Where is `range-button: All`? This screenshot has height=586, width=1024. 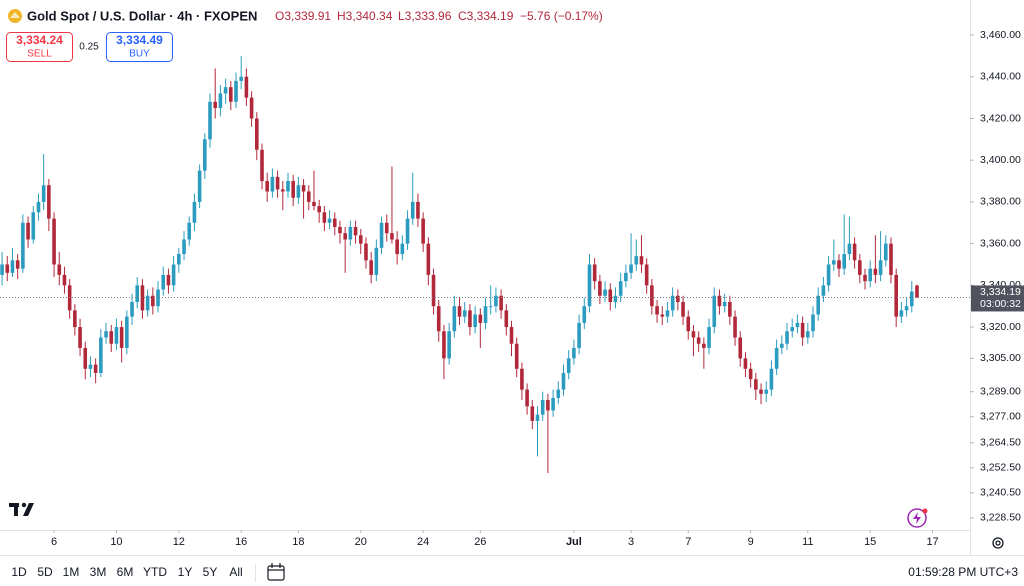
range-button: All is located at coordinates (235, 572).